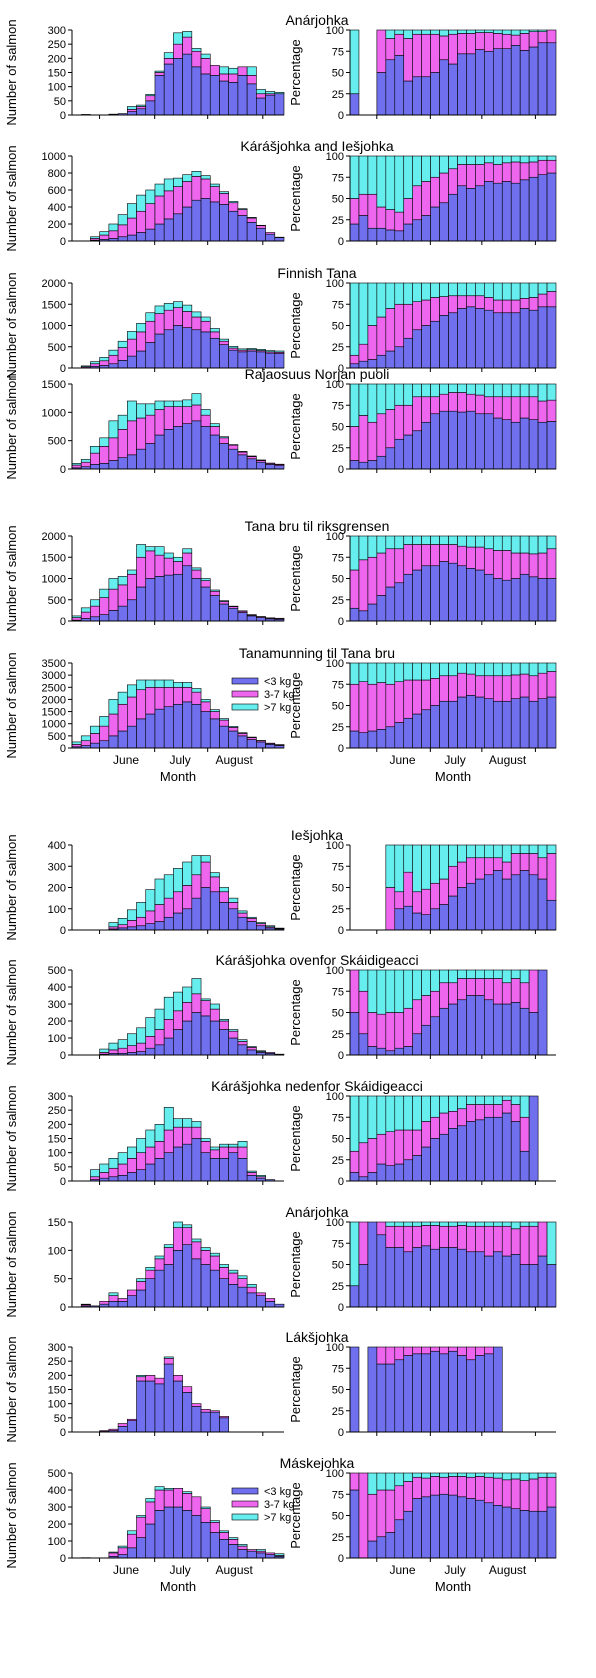 The image size is (596, 1678). Describe the element at coordinates (126, 760) in the screenshot. I see `month-label: June` at that location.